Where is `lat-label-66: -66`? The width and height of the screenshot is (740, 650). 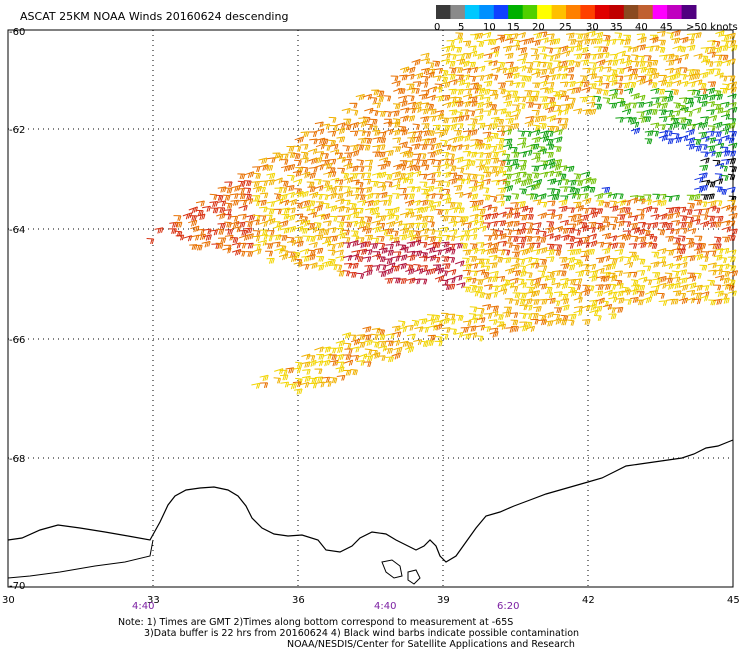
lat-label-66: -66 is located at coordinates (17, 340).